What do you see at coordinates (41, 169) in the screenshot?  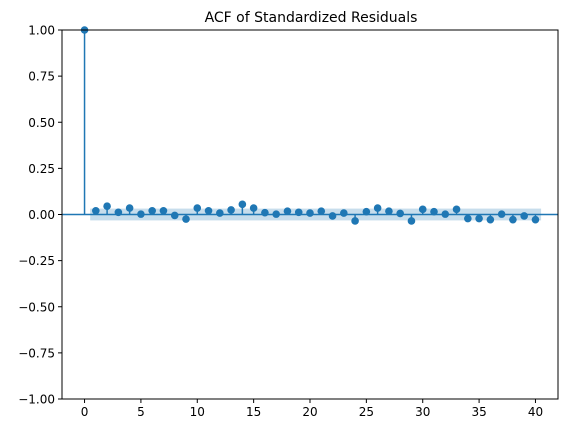 I see `y-tick-label: 0.25` at bounding box center [41, 169].